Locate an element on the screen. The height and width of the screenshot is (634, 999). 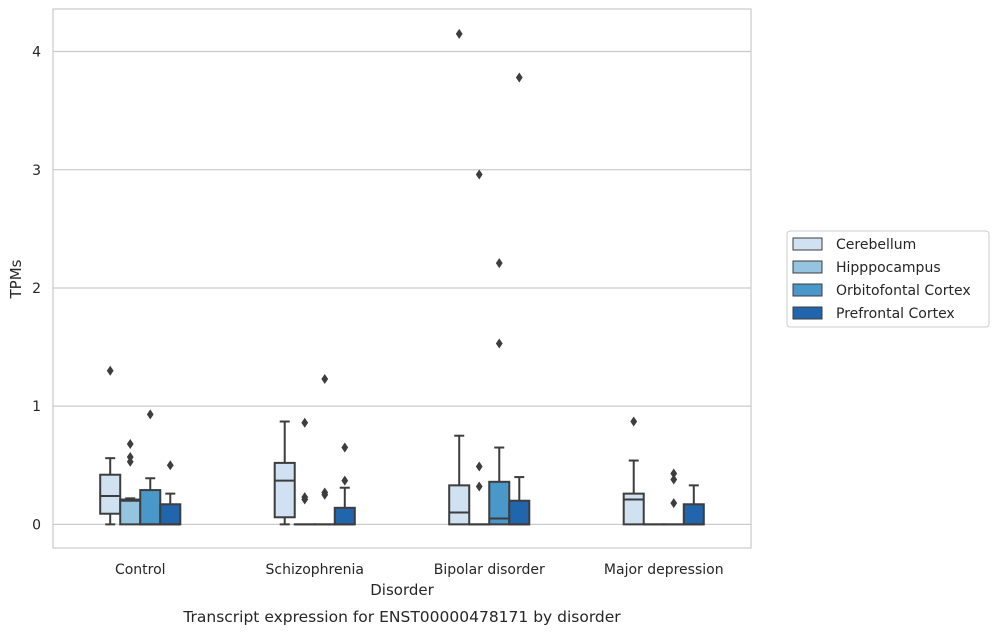
y-tick-label-1: 1 is located at coordinates (36, 407).